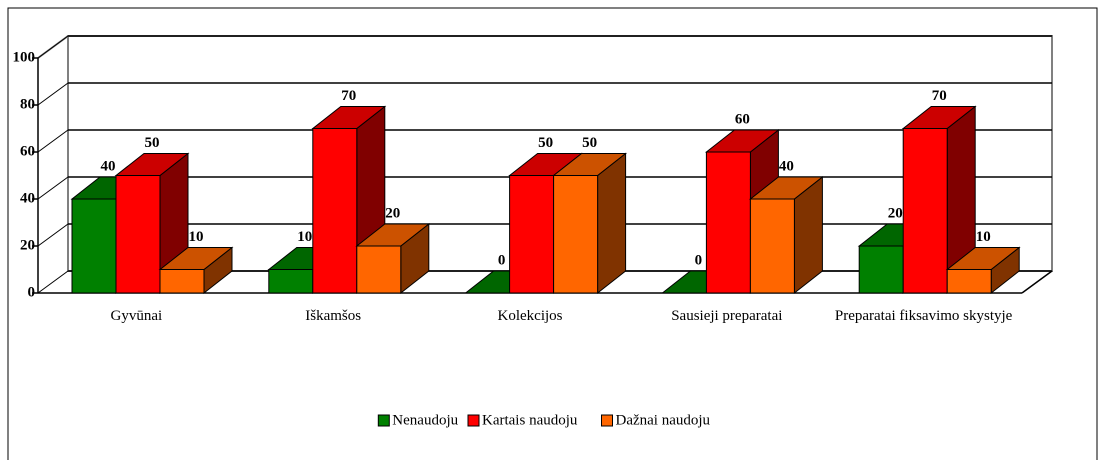 The image size is (1106, 460). What do you see at coordinates (27, 151) in the screenshot?
I see `y-tick-label: 60` at bounding box center [27, 151].